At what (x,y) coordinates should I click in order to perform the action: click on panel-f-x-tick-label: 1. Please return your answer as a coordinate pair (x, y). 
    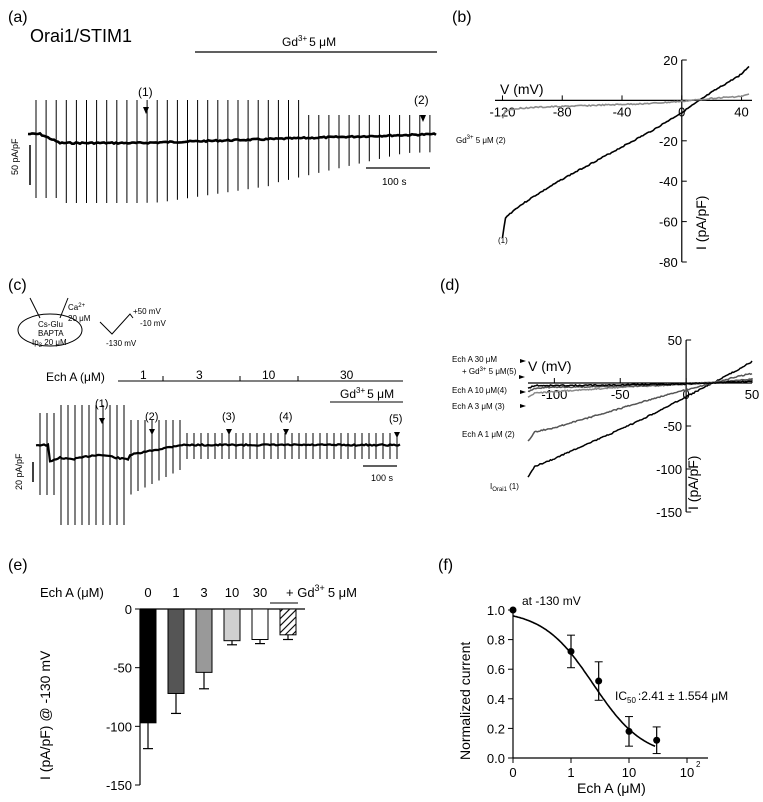
    Looking at the image, I should click on (570, 772).